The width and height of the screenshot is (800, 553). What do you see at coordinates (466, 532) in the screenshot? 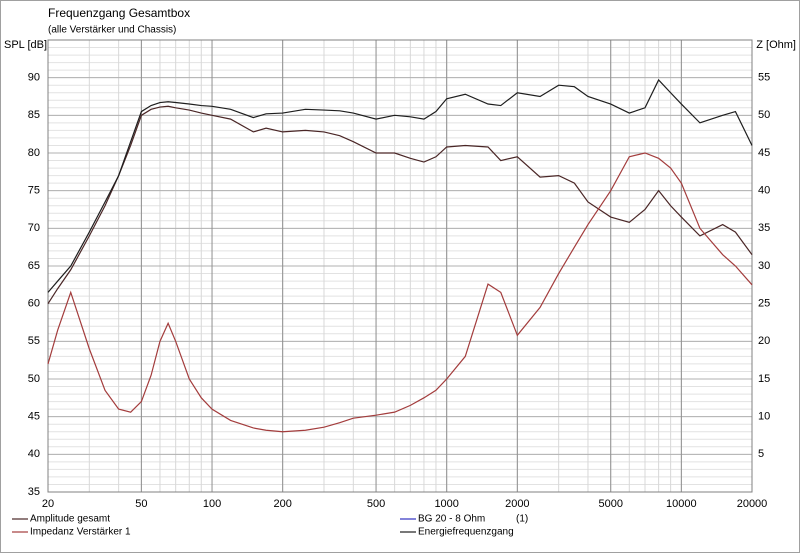
I see `legend-label: Energiefrequenzgang` at bounding box center [466, 532].